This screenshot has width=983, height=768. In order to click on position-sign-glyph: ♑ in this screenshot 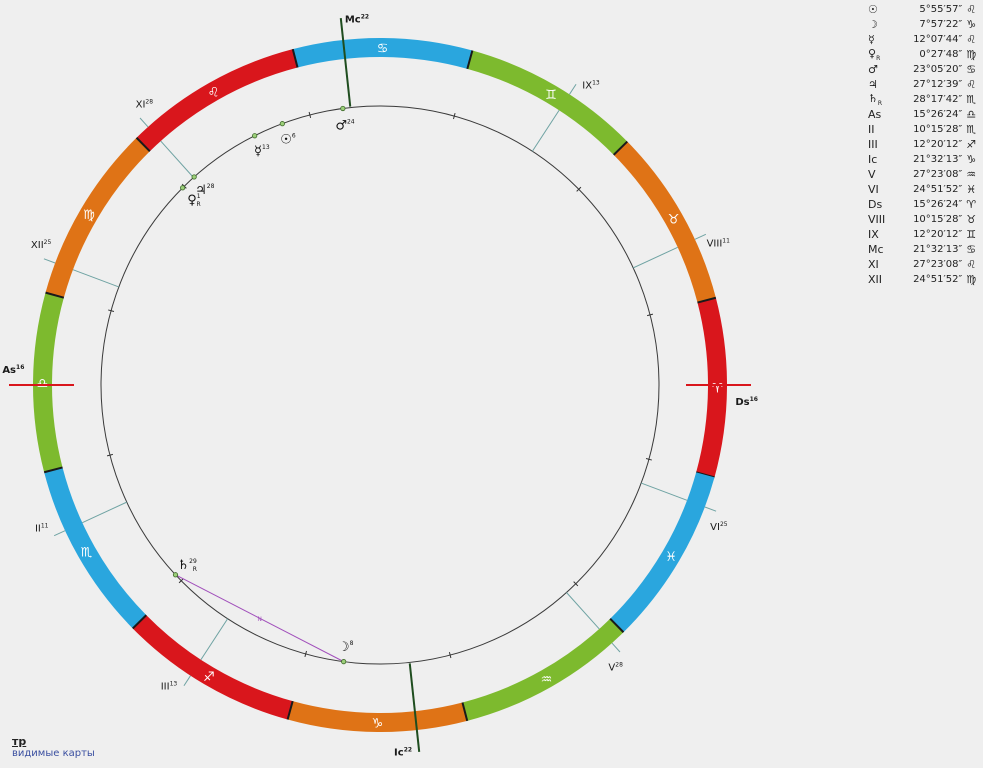, I will do `click(971, 24)`.